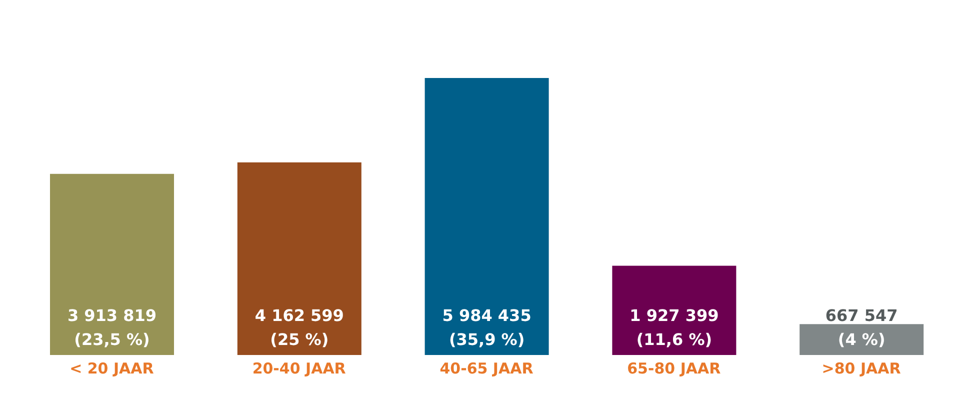  I want to click on x-tick-label: < 20 JAAR, so click(112, 369).